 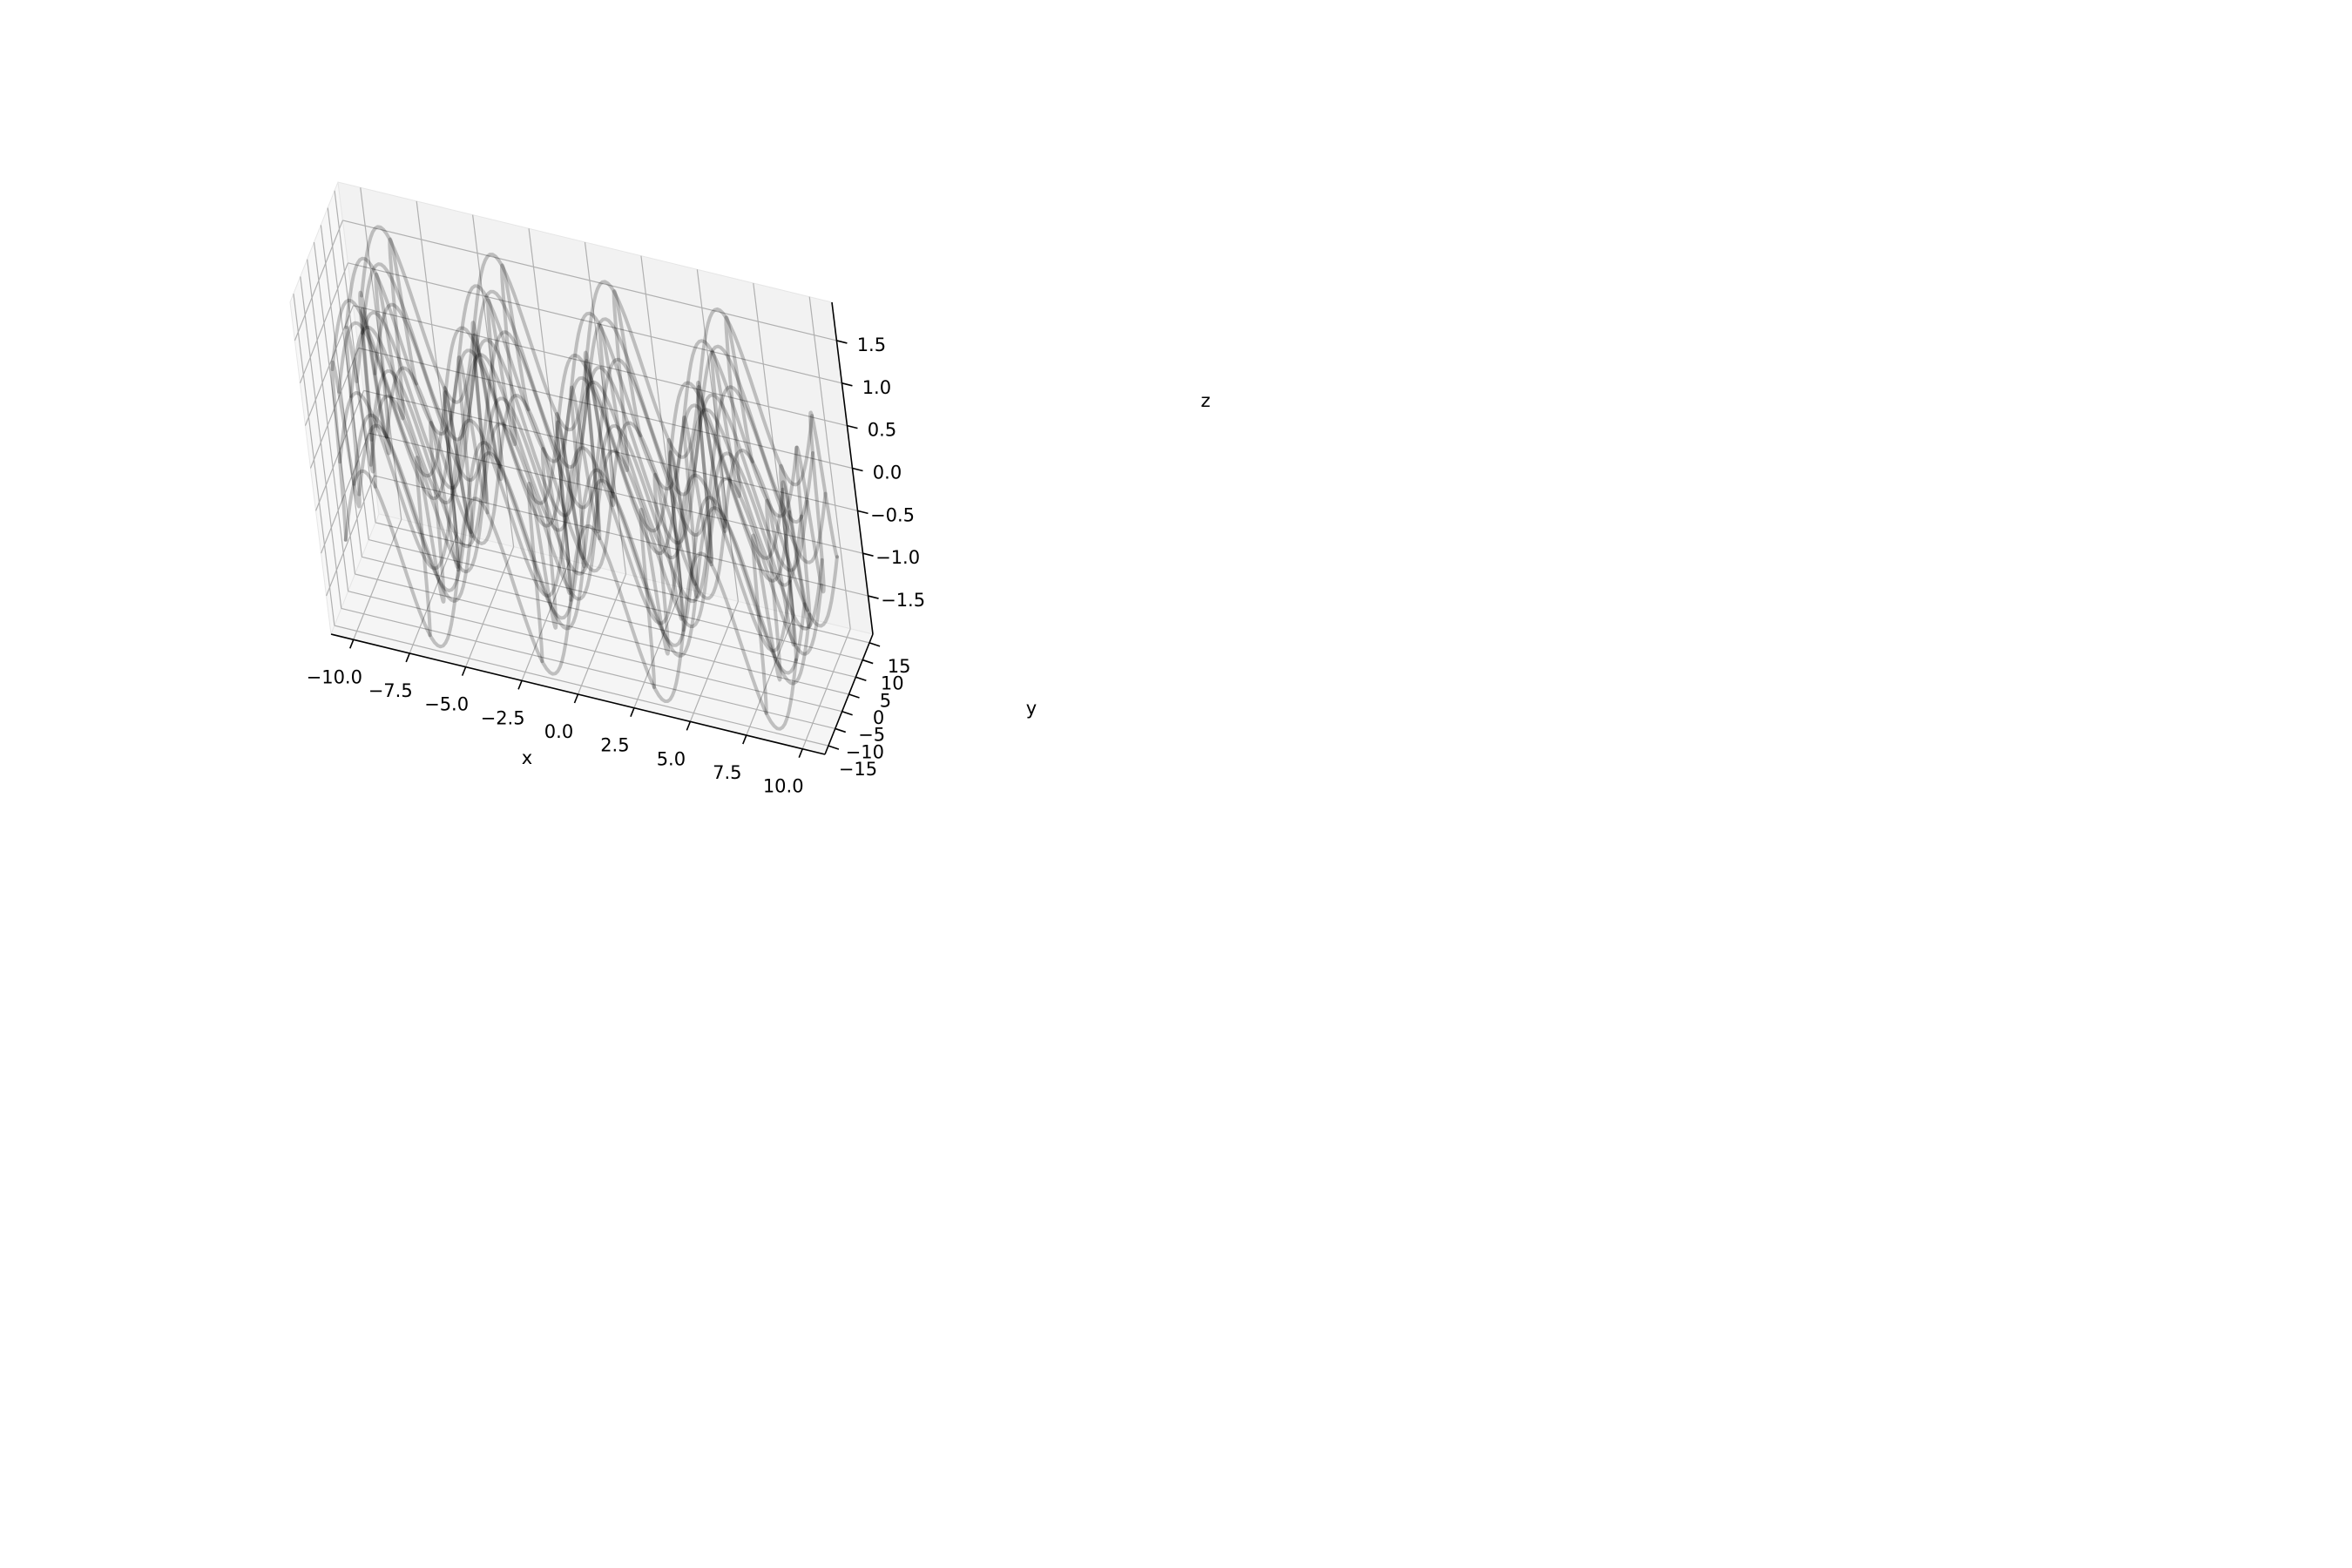 What do you see at coordinates (390, 690) in the screenshot?
I see `x-tick-label: −7.5` at bounding box center [390, 690].